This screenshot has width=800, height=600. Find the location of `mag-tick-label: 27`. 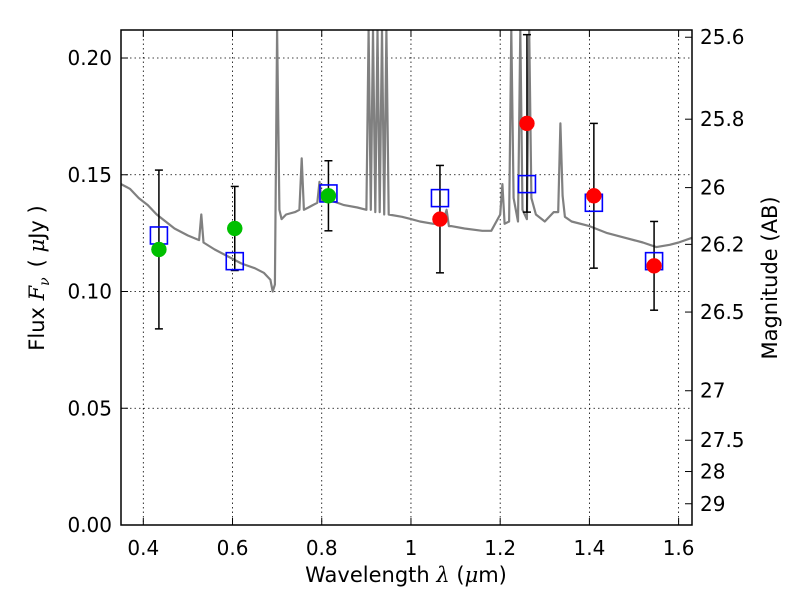

mag-tick-label: 27 is located at coordinates (712, 391).